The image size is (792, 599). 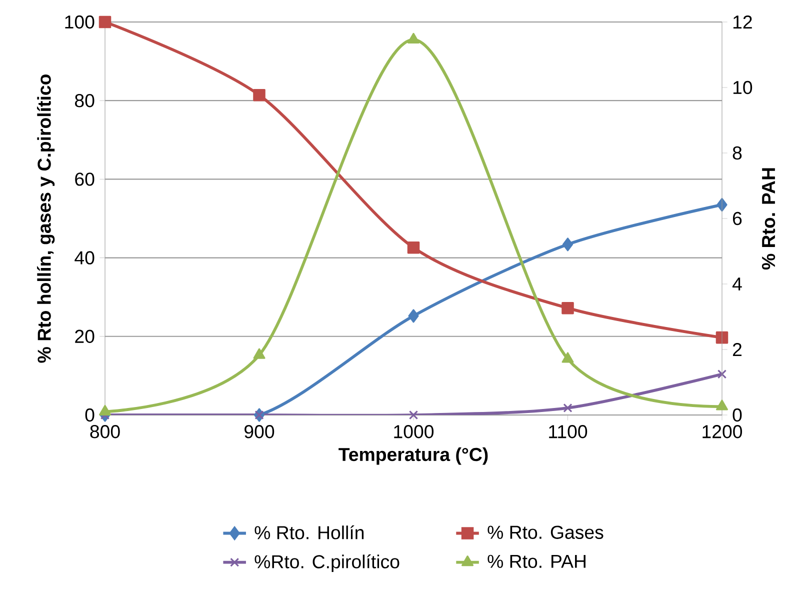 What do you see at coordinates (737, 415) in the screenshot?
I see `y2-tick-label: 0` at bounding box center [737, 415].